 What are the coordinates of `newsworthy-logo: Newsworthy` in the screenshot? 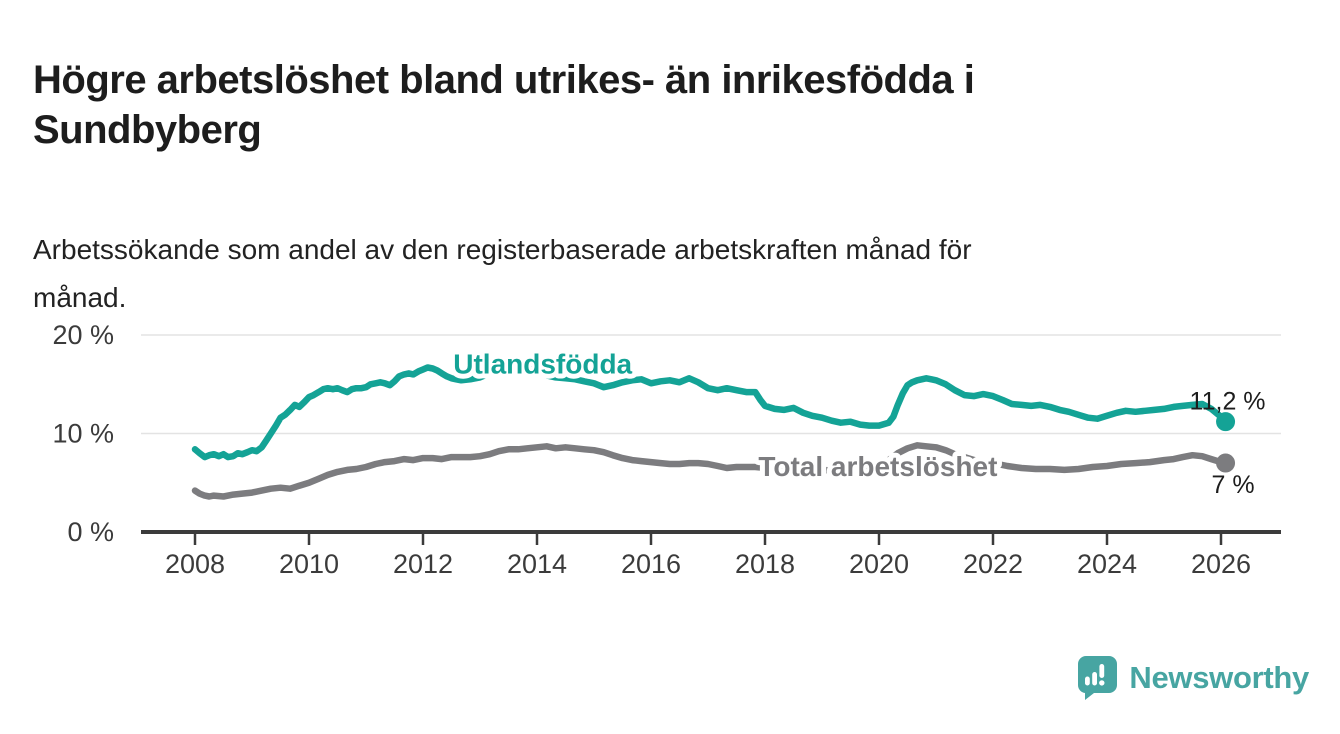 It's located at (1193, 677).